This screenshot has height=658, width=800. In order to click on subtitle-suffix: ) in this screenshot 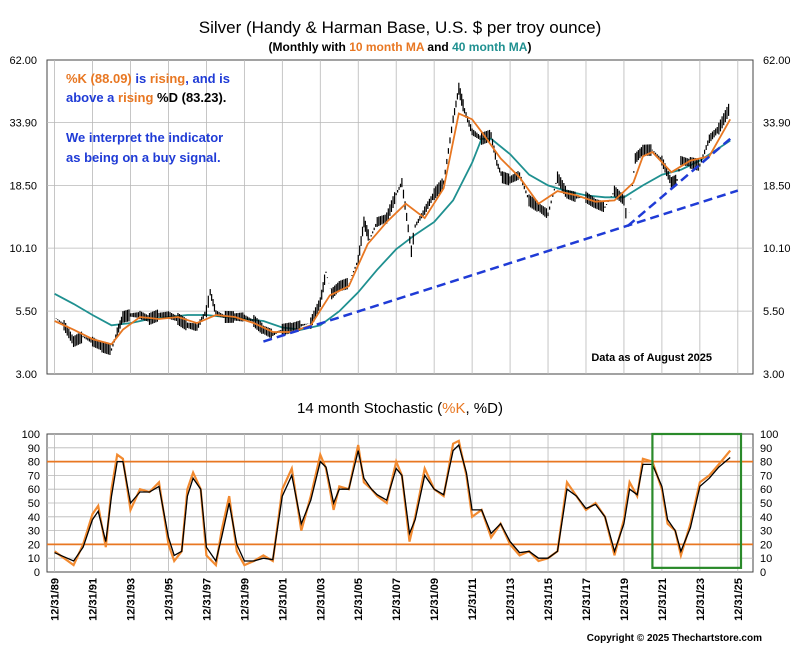, I will do `click(529, 47)`.